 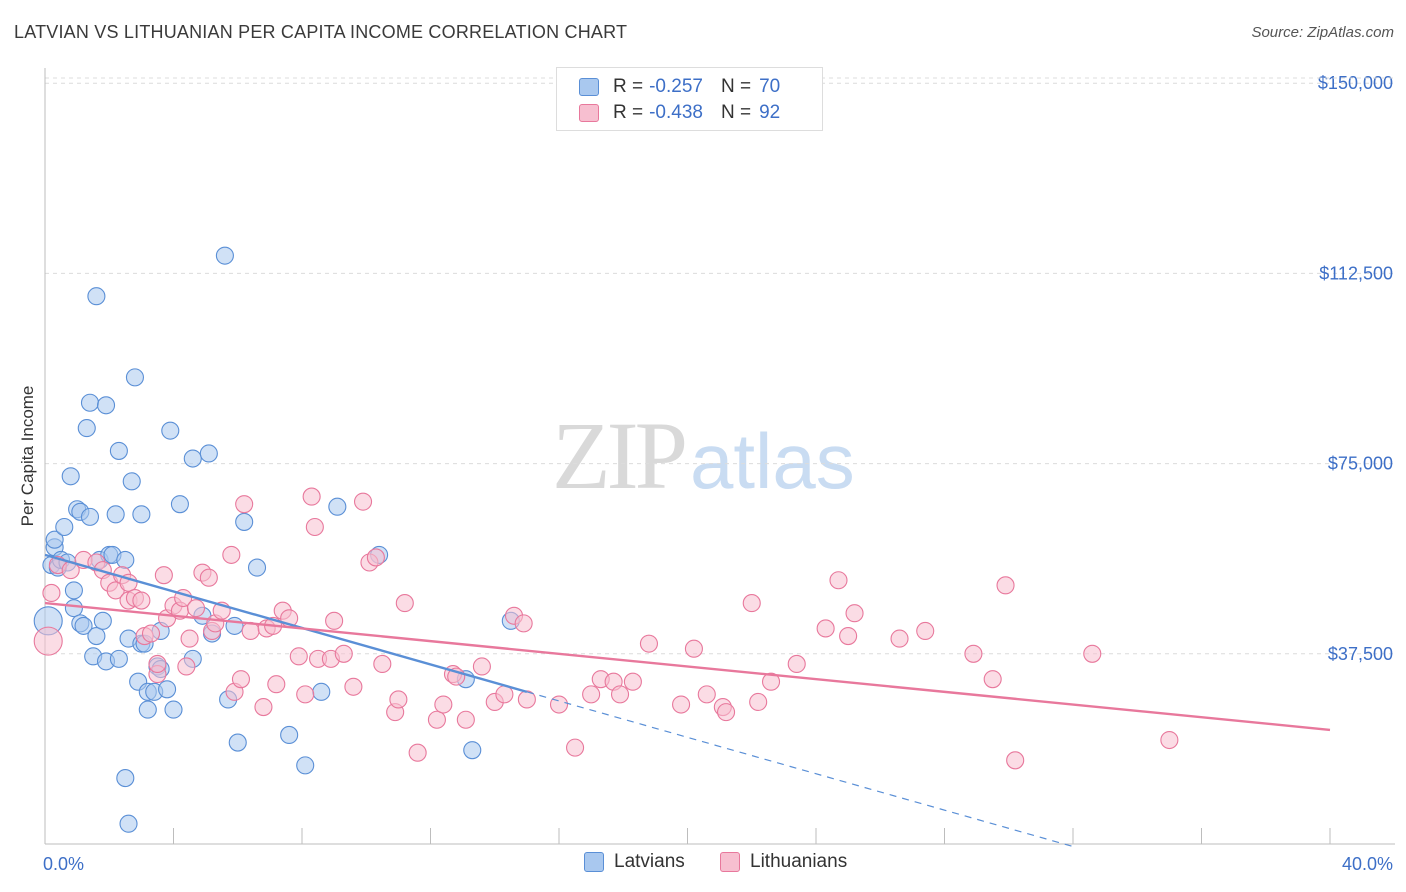 I want to click on source-label: Source: ZipAtlas.com, so click(x=1322, y=32).